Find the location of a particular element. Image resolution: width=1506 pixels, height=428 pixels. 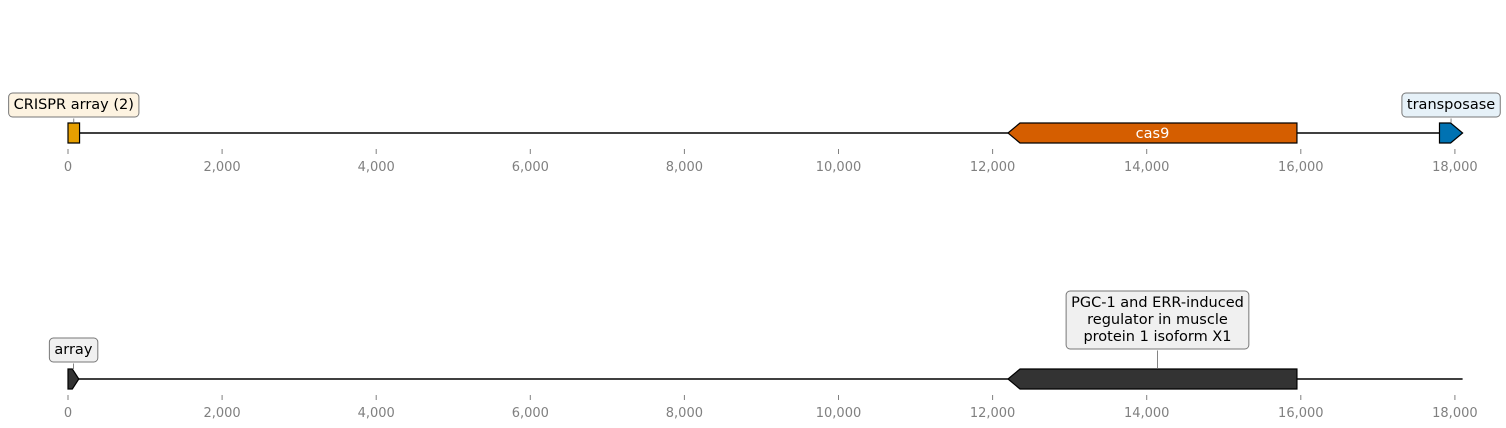

feature-label: transposase is located at coordinates (1451, 105).